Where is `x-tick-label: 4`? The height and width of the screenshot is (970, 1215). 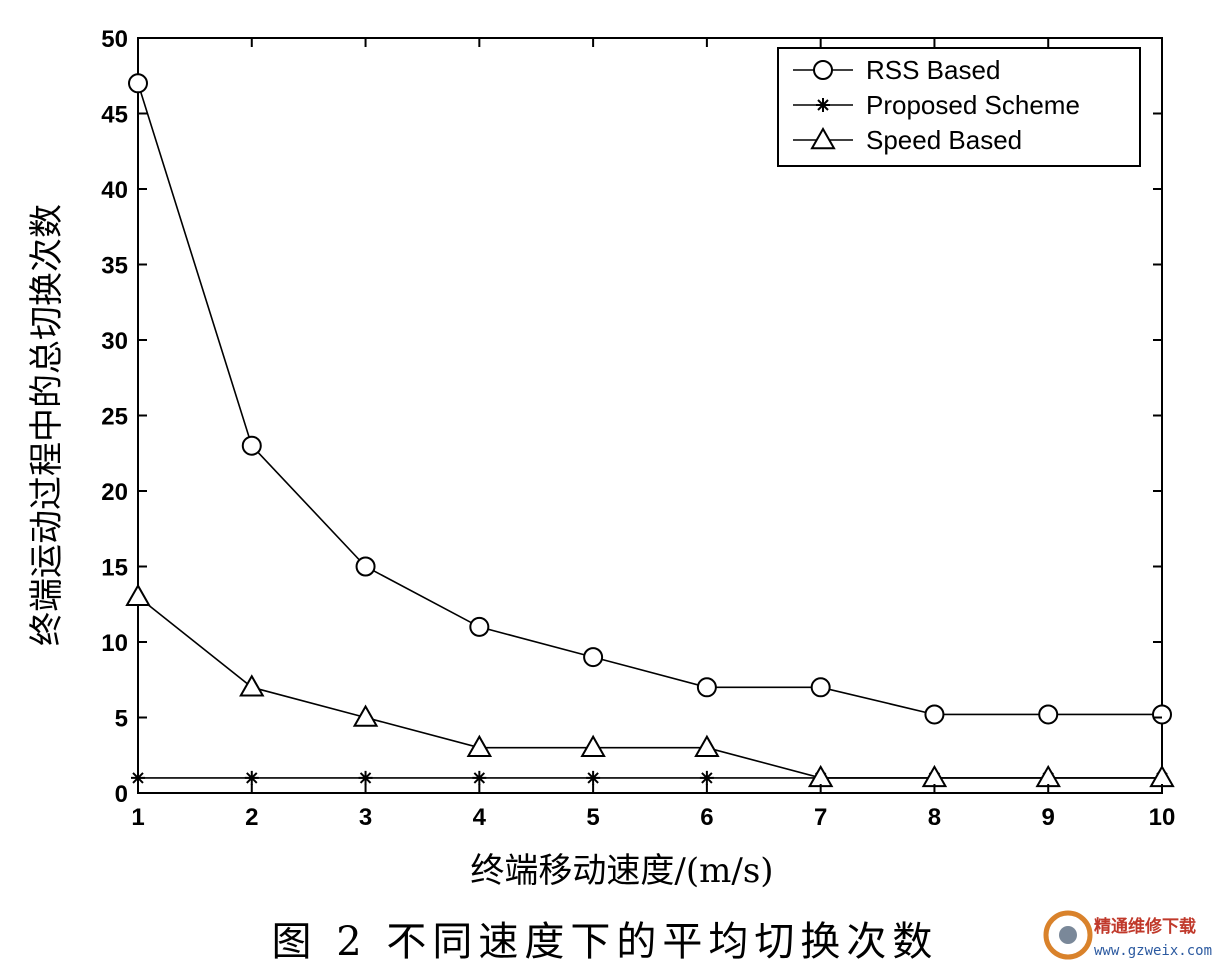 x-tick-label: 4 is located at coordinates (480, 817).